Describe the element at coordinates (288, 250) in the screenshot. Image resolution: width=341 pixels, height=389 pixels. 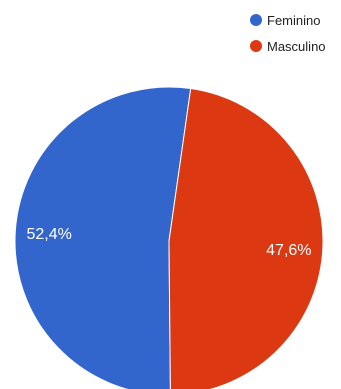
I see `slice-label-masculino: 47,6%` at that location.